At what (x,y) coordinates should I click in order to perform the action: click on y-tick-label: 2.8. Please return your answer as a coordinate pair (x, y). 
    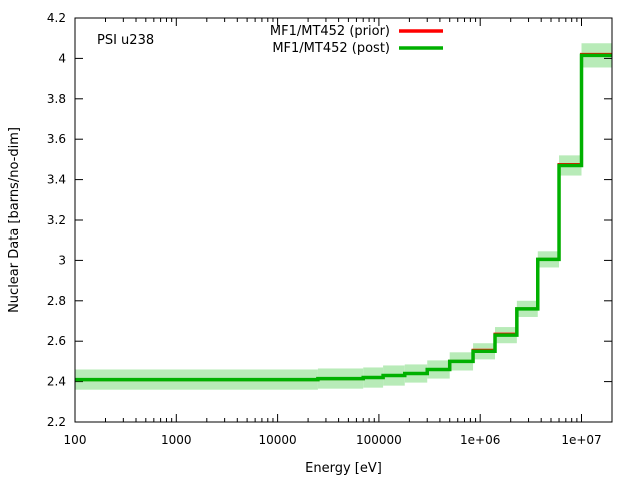
    Looking at the image, I should click on (56, 301).